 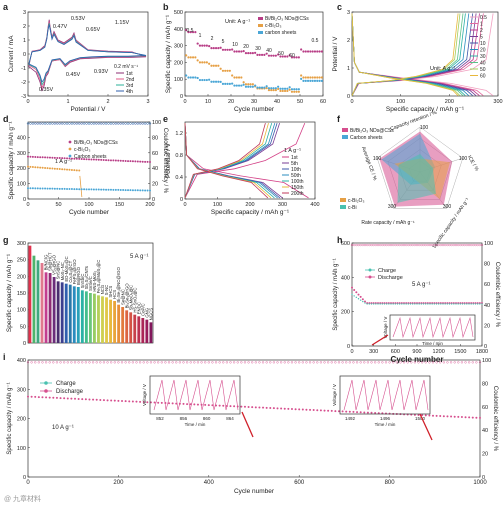 I want to click on panel-h-xtick-label: 1200, so click(x=439, y=352).